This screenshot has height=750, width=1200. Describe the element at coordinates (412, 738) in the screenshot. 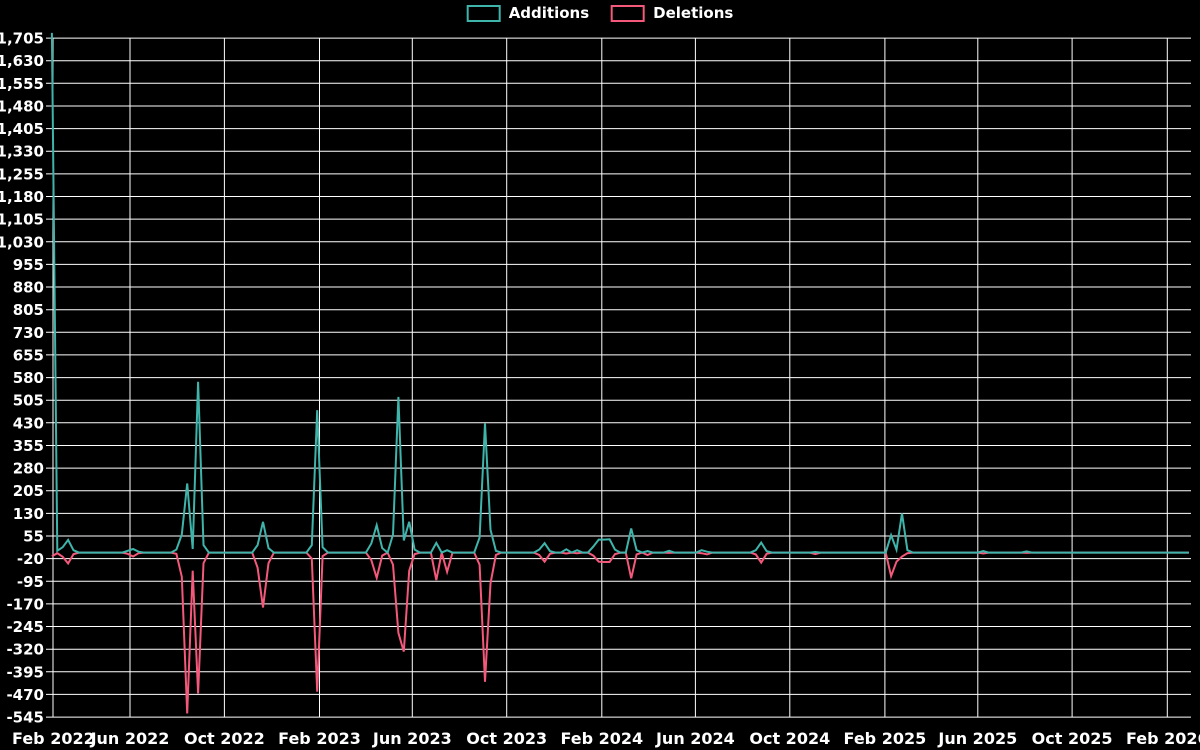

I see `x-axis-tick-label: Jun 2023` at that location.